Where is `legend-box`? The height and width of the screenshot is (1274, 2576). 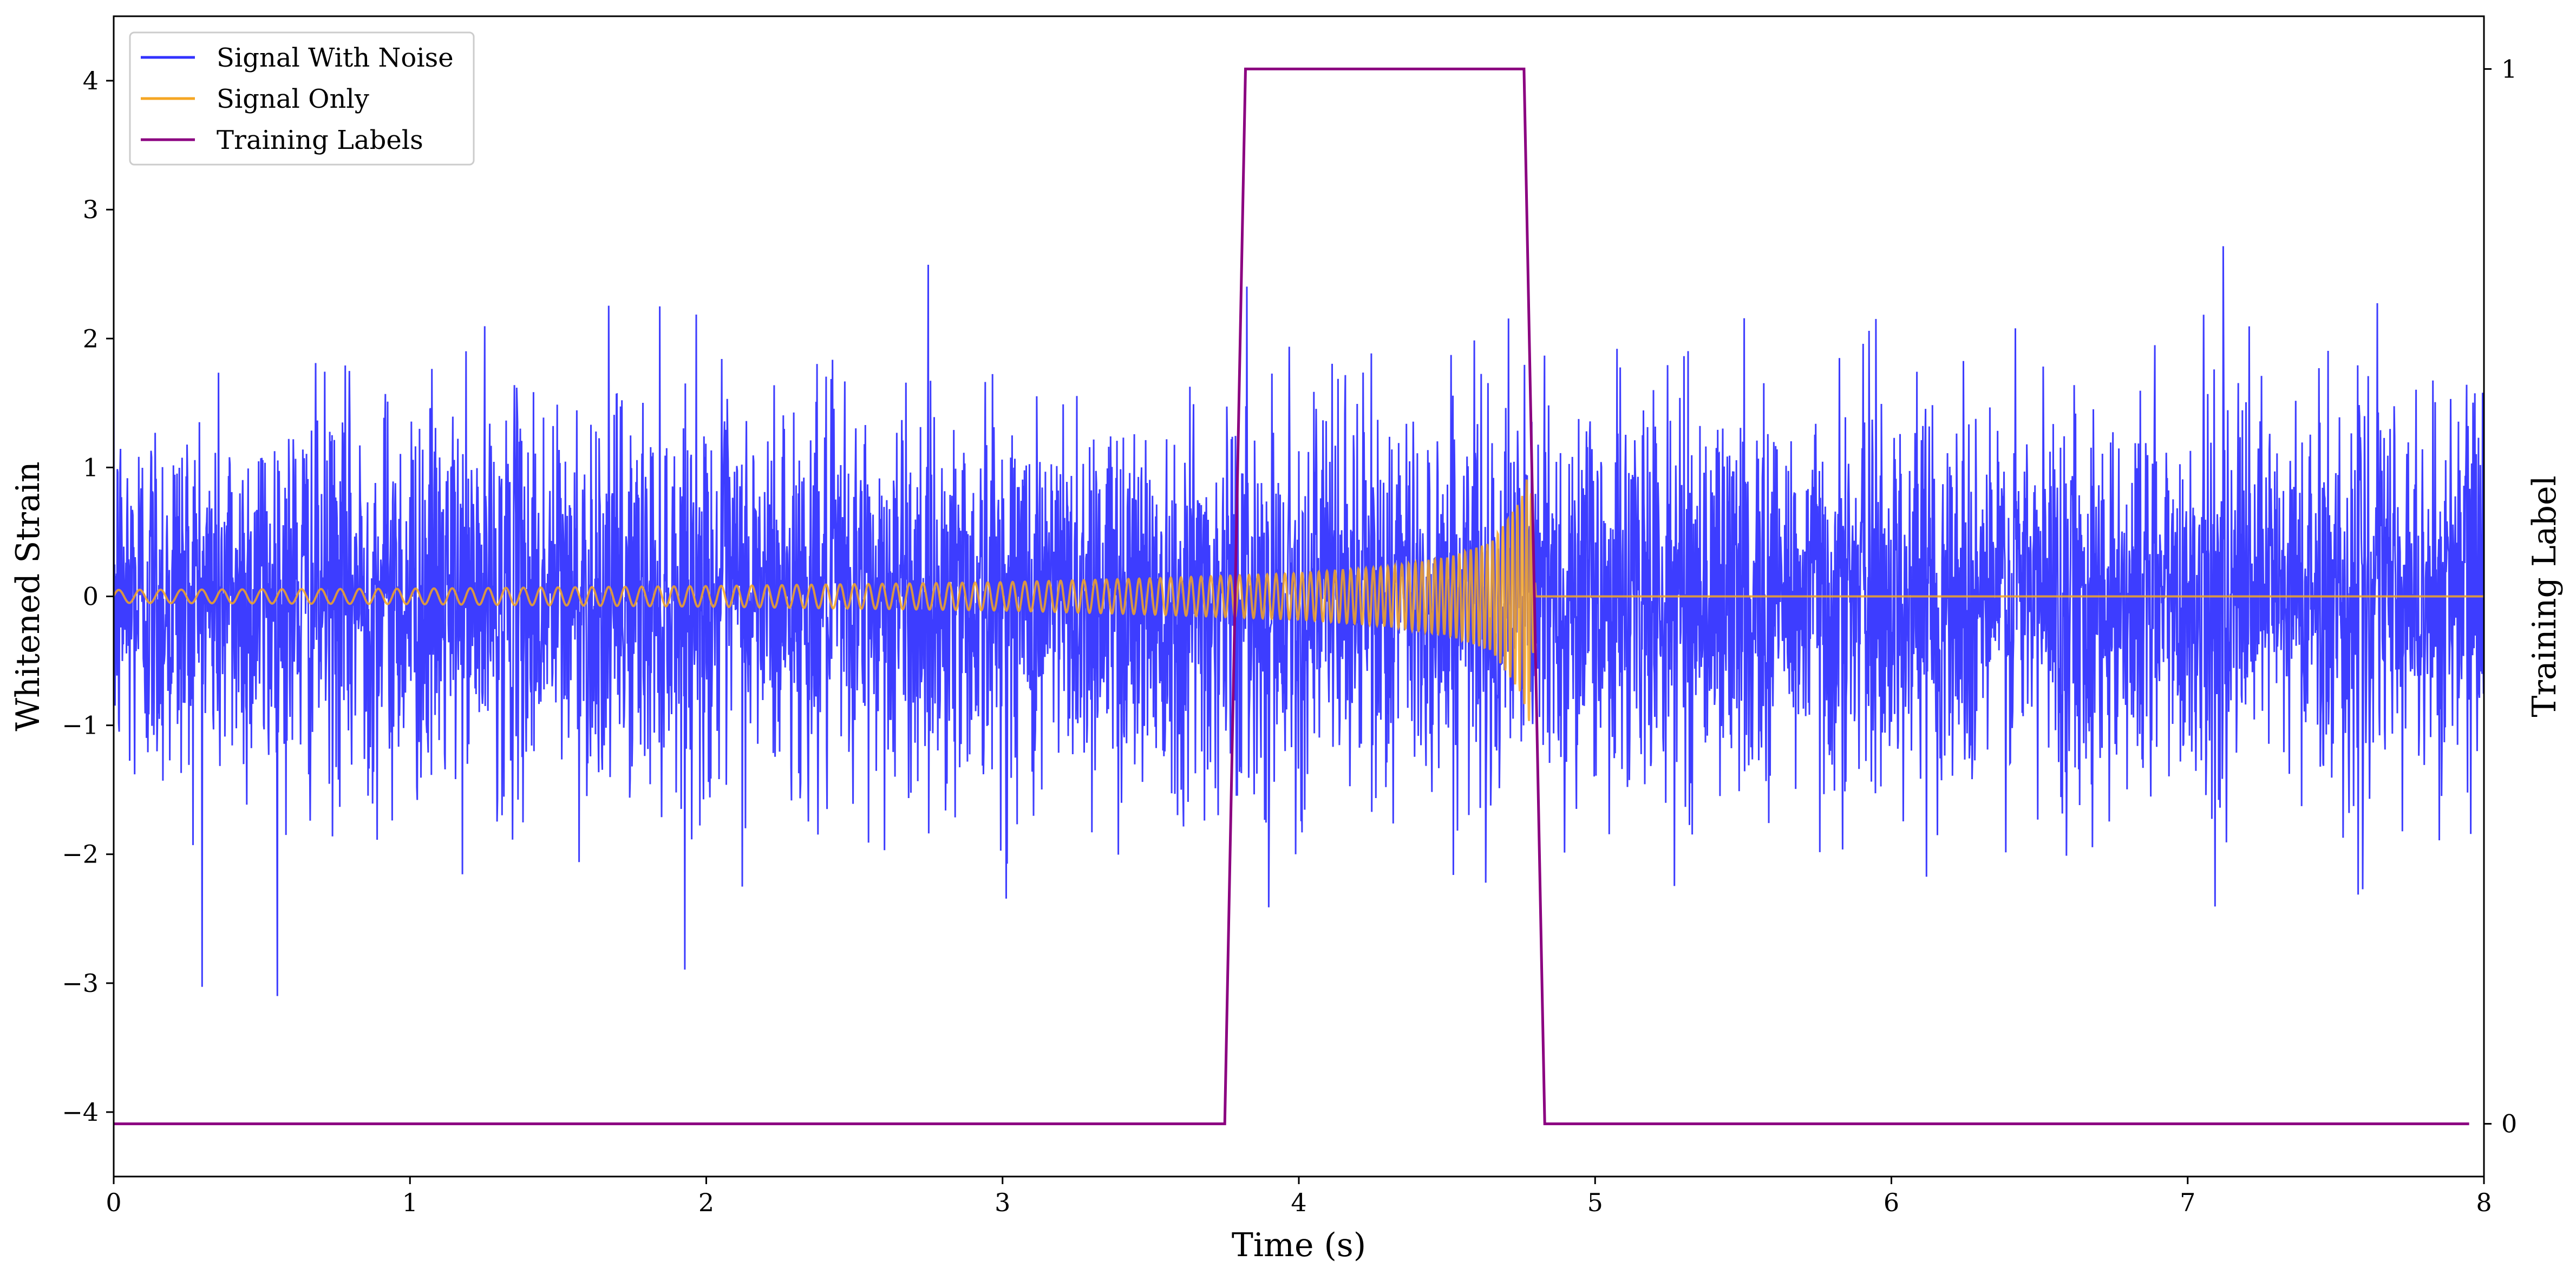
legend-box is located at coordinates (302, 98).